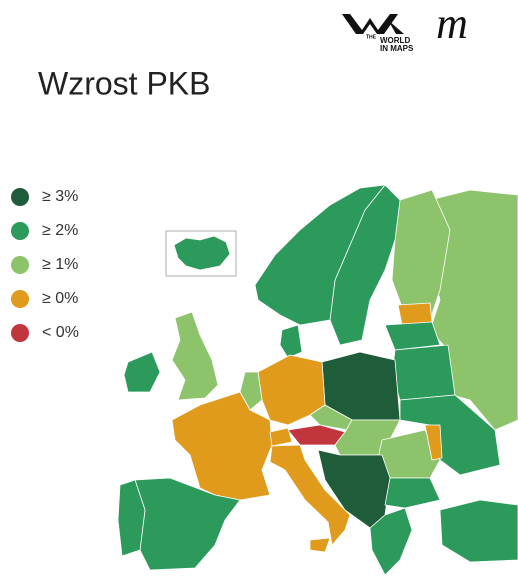 This screenshot has height=585, width=518. I want to click on moldova, so click(433, 442).